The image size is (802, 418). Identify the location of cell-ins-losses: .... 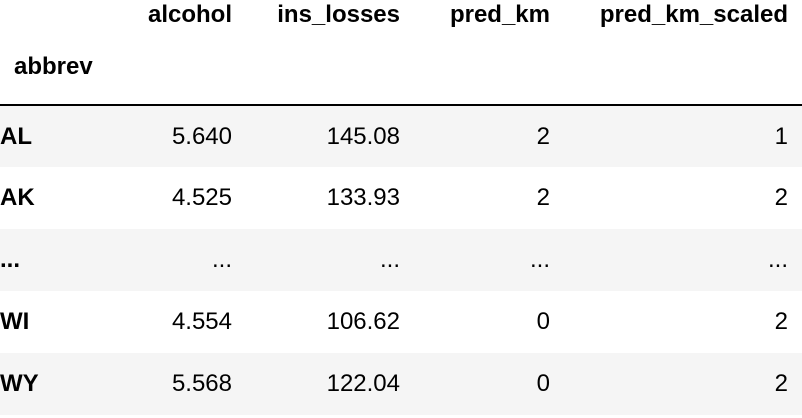
(389, 259).